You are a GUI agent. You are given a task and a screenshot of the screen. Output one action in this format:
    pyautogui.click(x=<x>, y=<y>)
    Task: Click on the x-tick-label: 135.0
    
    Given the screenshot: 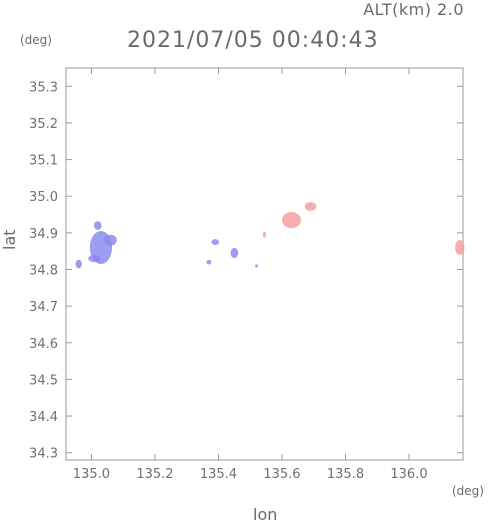 What is the action you would take?
    pyautogui.click(x=91, y=474)
    